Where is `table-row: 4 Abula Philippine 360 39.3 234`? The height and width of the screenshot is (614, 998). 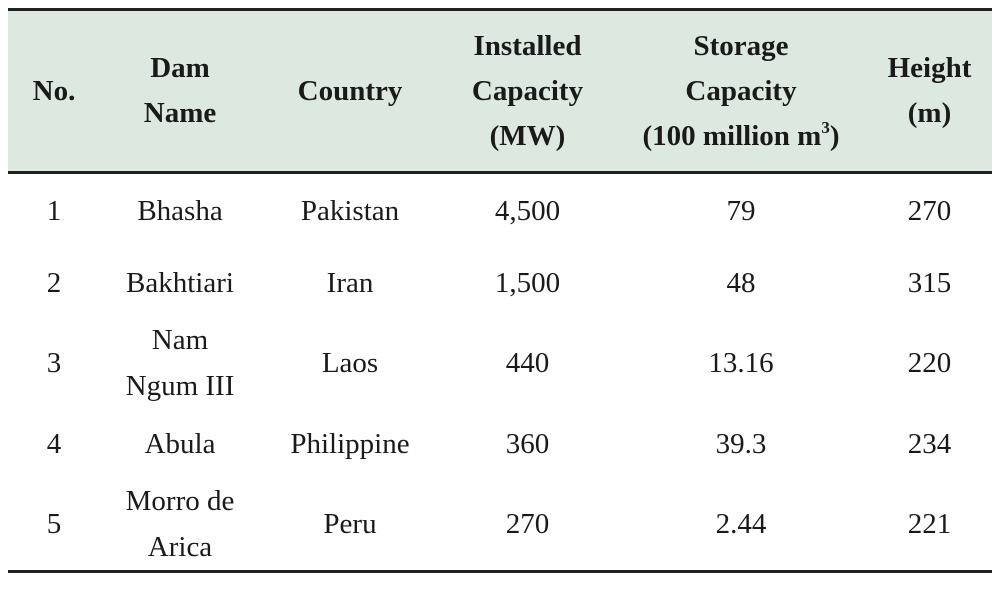
table-row: 4 Abula Philippine 360 39.3 234 is located at coordinates (500, 443).